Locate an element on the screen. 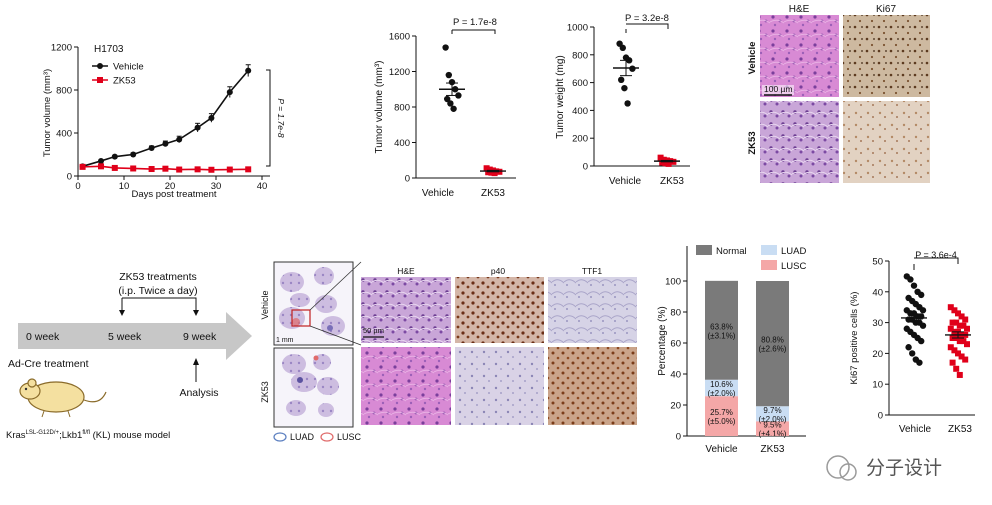 The height and width of the screenshot is (505, 992). panel-e-lung-histology: Vehicle ZK53 1 mm H&E p40 is located at coordinates (448, 351).